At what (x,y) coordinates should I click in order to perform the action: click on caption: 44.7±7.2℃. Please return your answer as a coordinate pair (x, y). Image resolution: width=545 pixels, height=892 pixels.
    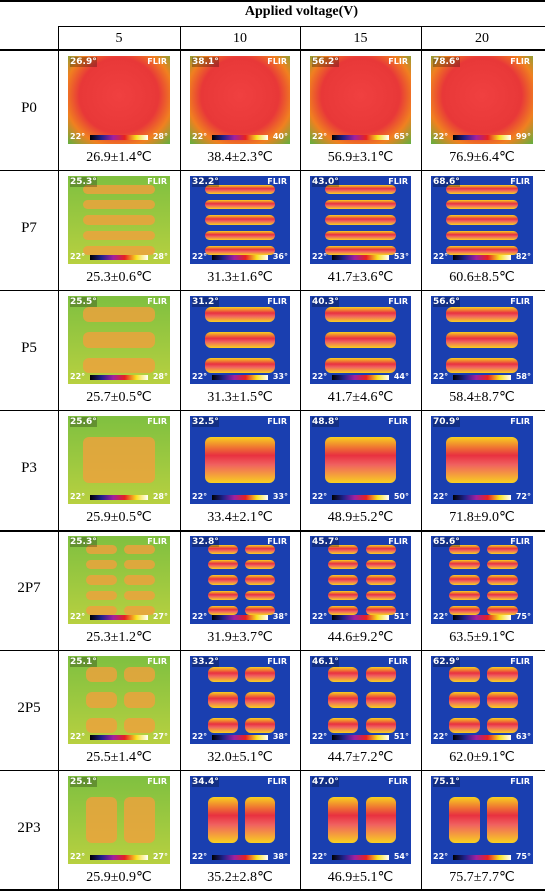
    Looking at the image, I should click on (360, 757).